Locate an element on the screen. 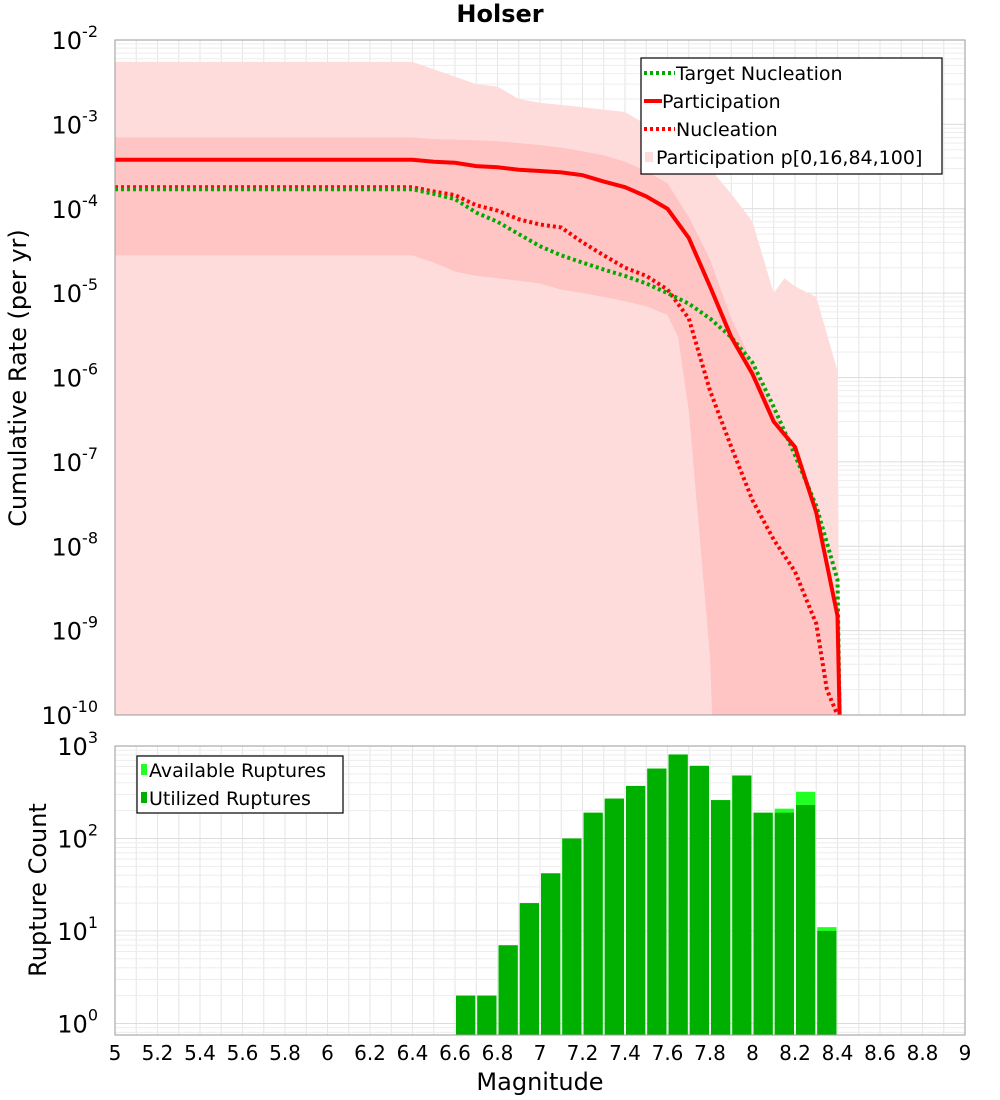  x-tick-label: 6.4 is located at coordinates (413, 1053).